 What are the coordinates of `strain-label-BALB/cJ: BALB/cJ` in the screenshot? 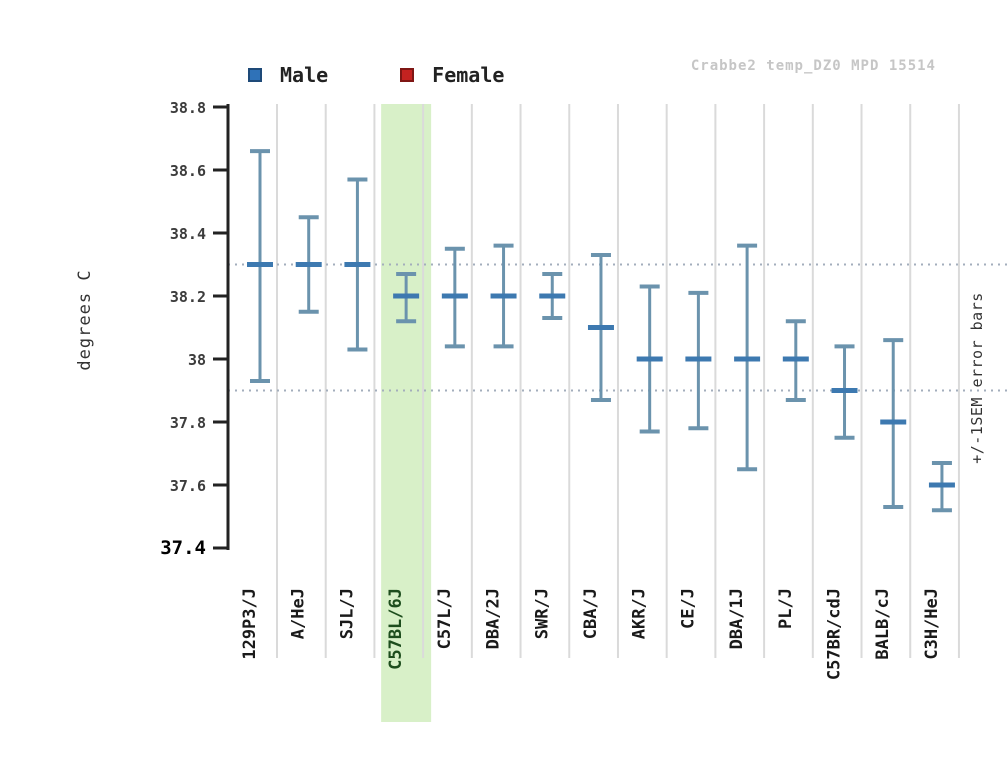 It's located at (883, 624).